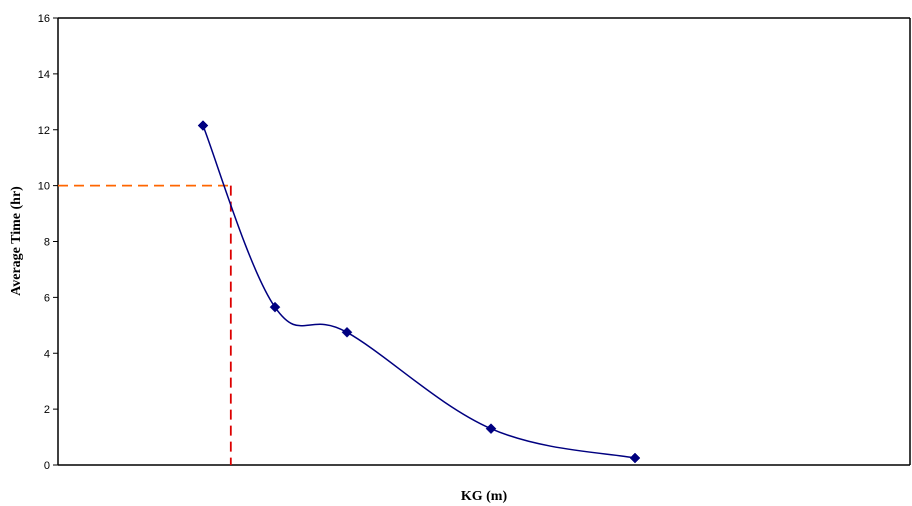 This screenshot has width=912, height=506. What do you see at coordinates (44, 75) in the screenshot?
I see `y-tick-label: 14` at bounding box center [44, 75].